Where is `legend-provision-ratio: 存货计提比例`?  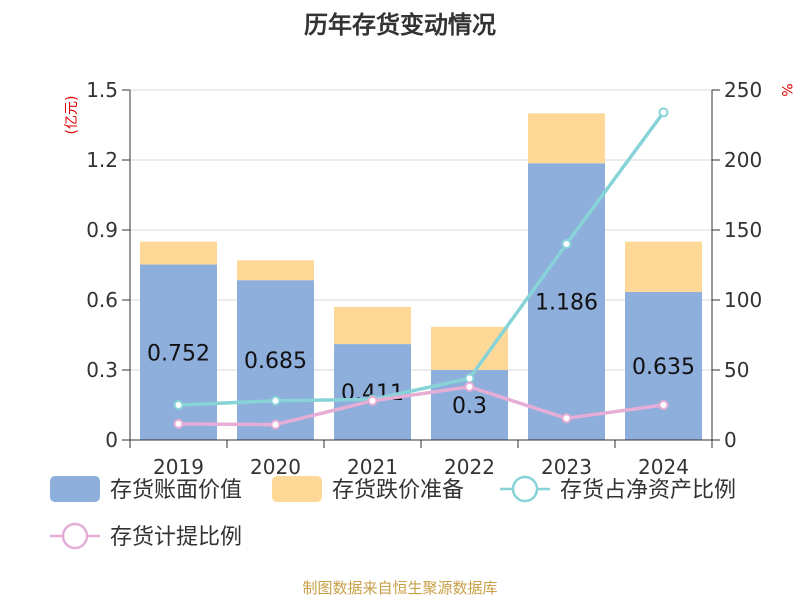 legend-provision-ratio: 存货计提比例 is located at coordinates (146, 536).